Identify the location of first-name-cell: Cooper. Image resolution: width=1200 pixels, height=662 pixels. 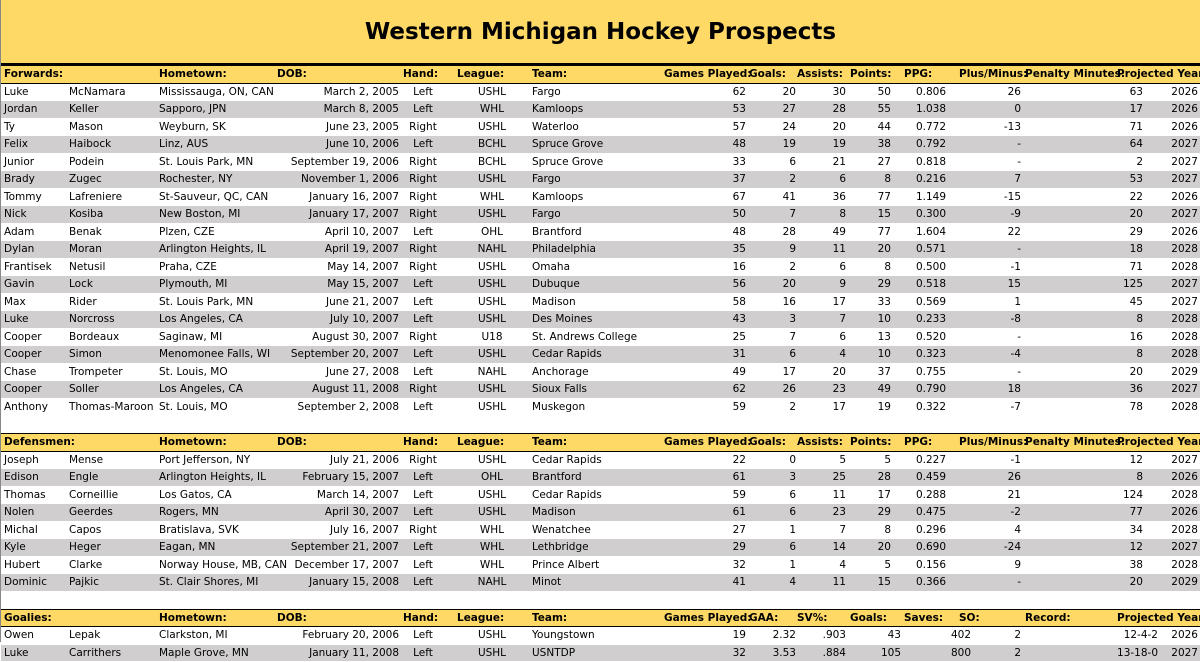
(36, 337).